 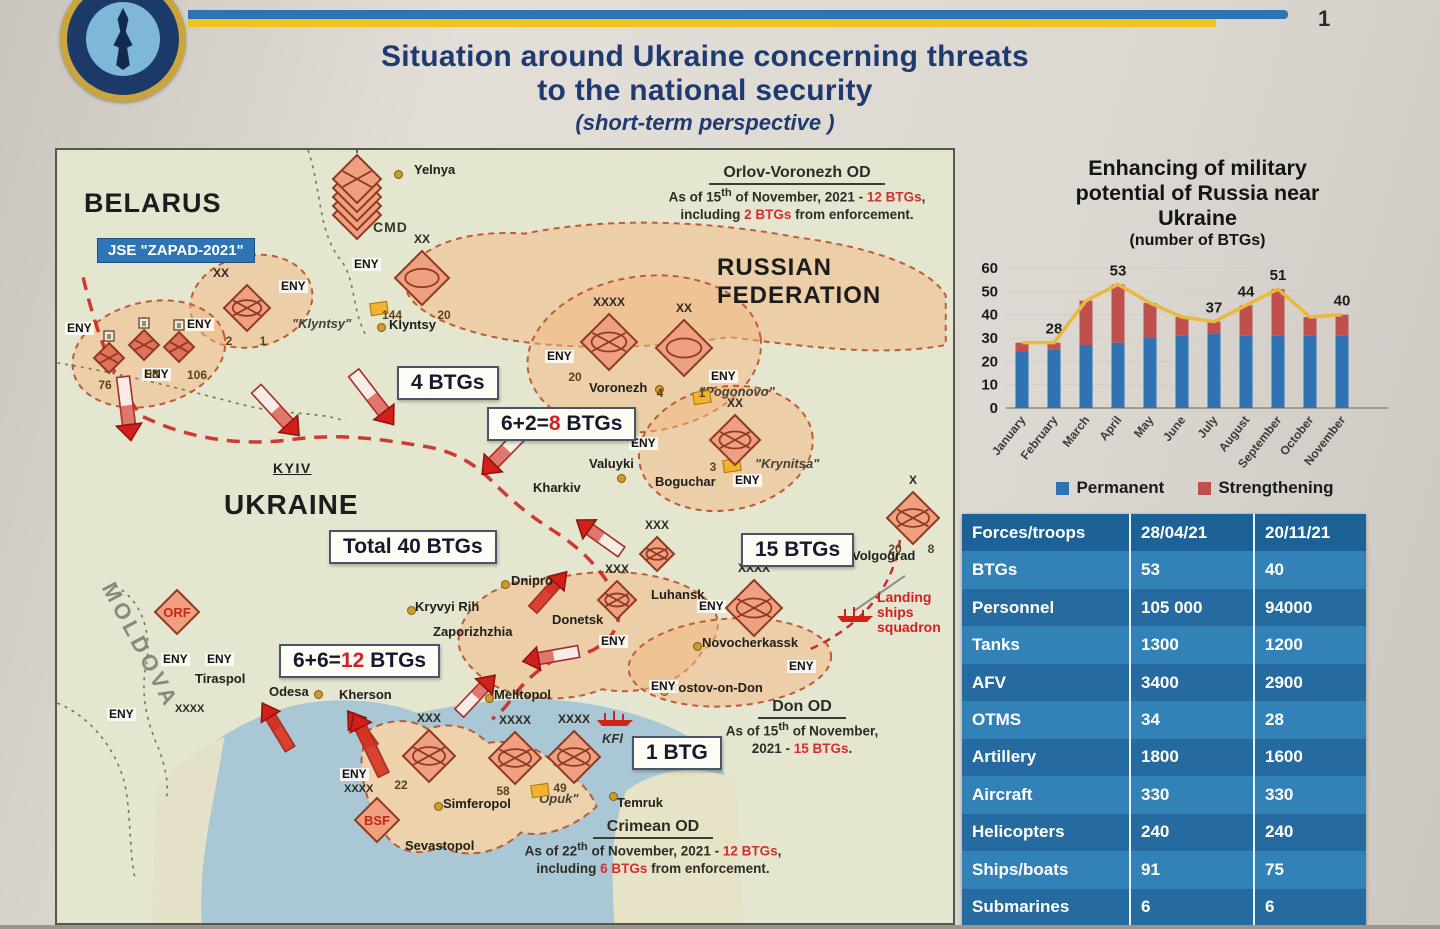 I want to click on table-row-label: BTGs, so click(x=995, y=570).